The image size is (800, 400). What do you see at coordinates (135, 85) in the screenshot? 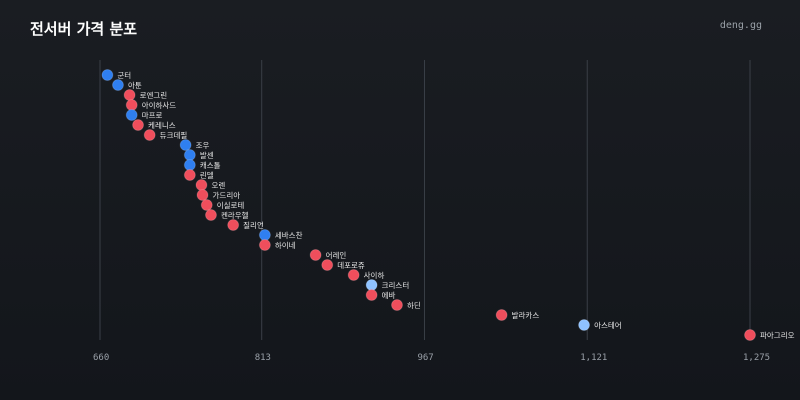
I see `point-label: 아툰` at bounding box center [135, 85].